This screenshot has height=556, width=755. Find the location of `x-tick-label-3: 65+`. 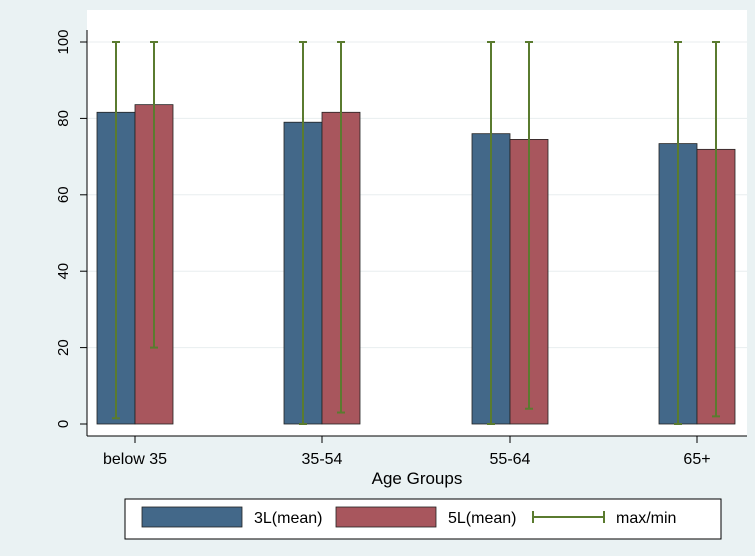

x-tick-label-3: 65+ is located at coordinates (696, 459).